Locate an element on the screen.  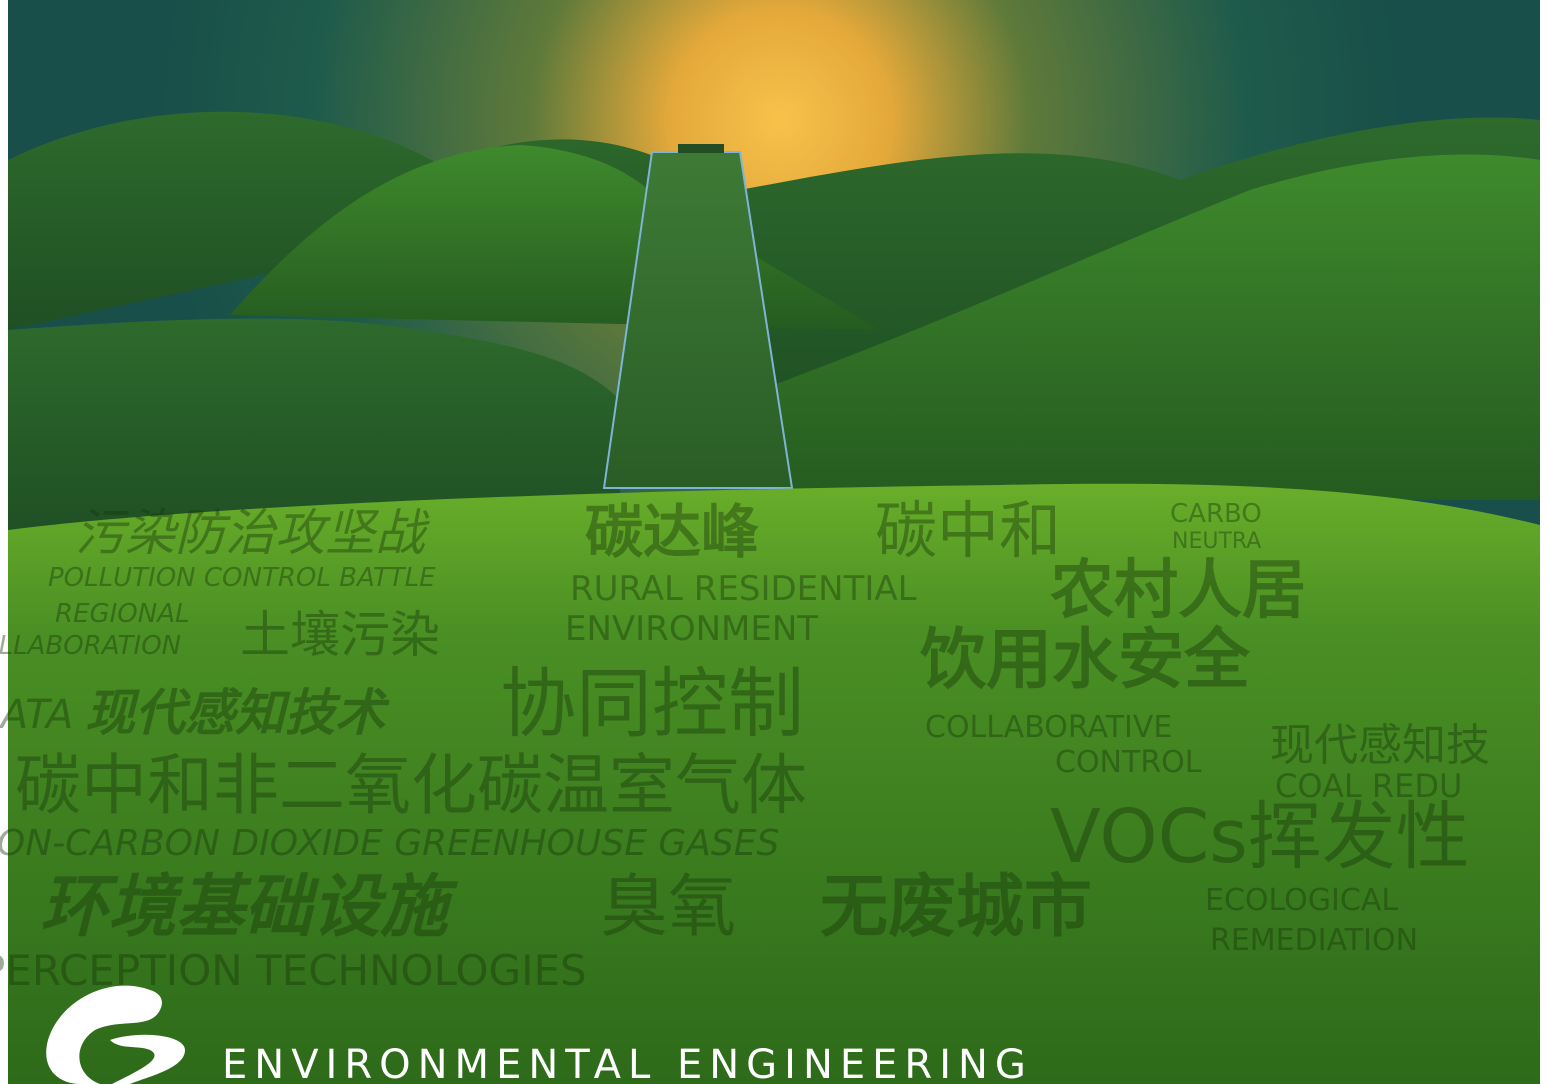
keyword: 现代感知技 is located at coordinates (1380, 745).